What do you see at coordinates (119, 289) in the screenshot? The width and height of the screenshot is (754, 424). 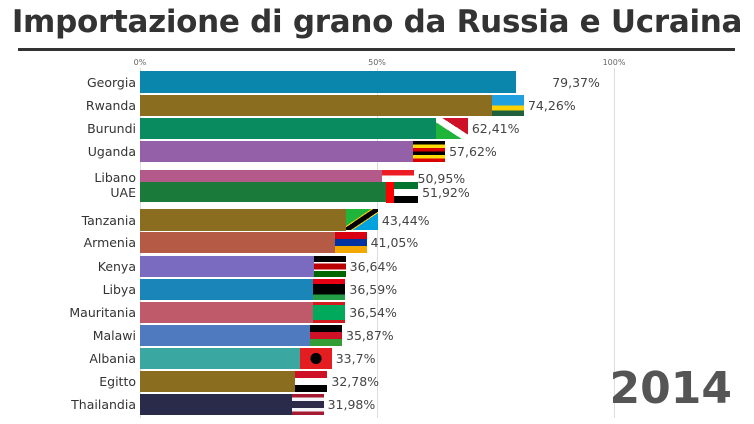 I see `category-label-libya: Libya` at bounding box center [119, 289].